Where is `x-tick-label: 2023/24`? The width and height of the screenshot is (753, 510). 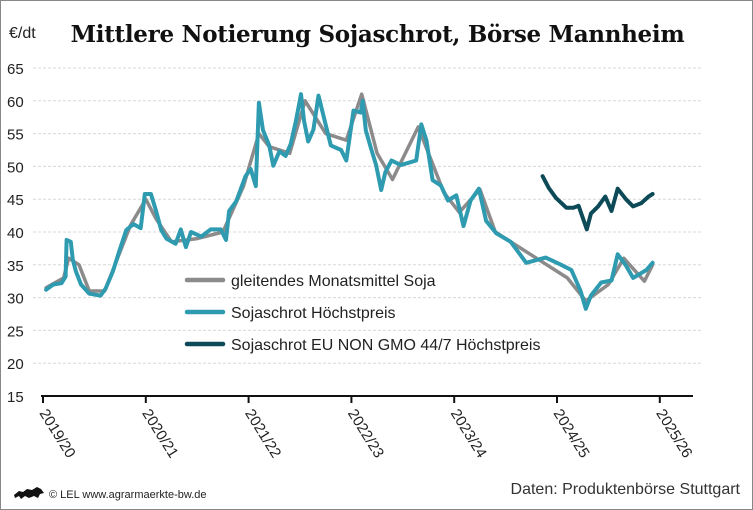 x-tick-label: 2023/24 is located at coordinates (468, 433).